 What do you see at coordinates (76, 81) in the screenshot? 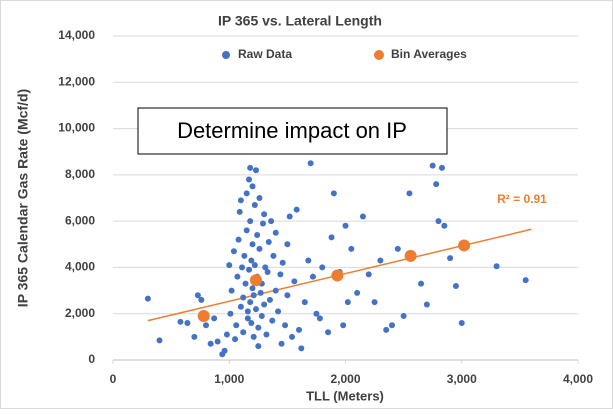
I see `y-tick-label: 12,000` at bounding box center [76, 81].